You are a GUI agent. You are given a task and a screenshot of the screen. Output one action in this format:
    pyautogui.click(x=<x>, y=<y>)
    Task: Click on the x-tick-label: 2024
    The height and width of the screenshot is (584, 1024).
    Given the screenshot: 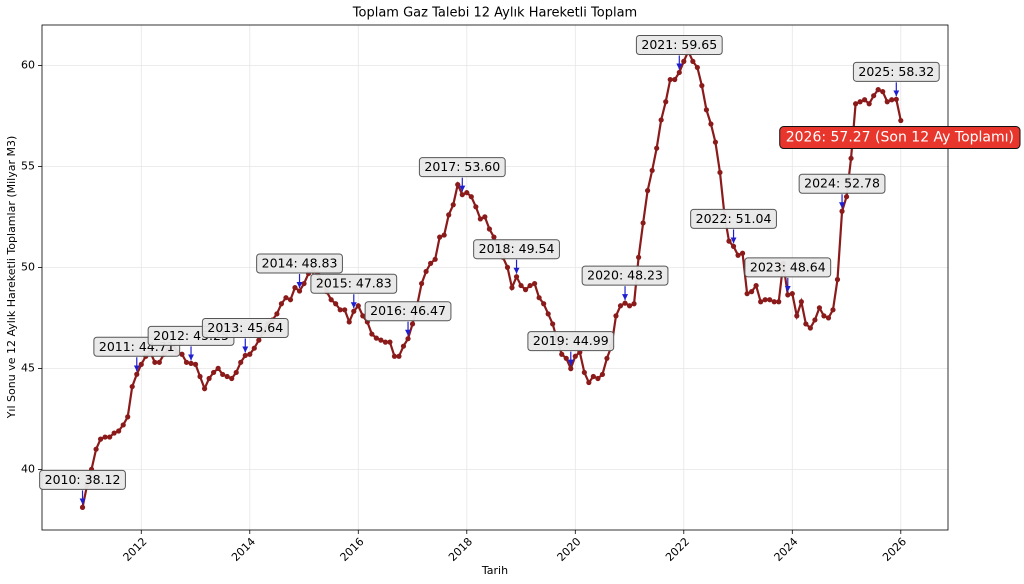 What is the action you would take?
    pyautogui.click(x=786, y=549)
    